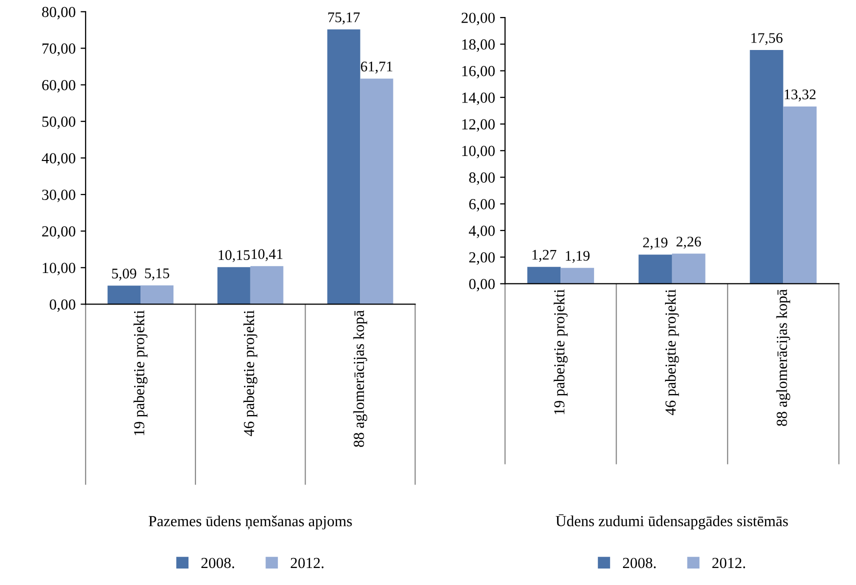 This screenshot has height=585, width=856. What do you see at coordinates (672, 522) in the screenshot?
I see `x-axis-title: Ūdens zudumi ūdensapgādes sistēmās` at bounding box center [672, 522].